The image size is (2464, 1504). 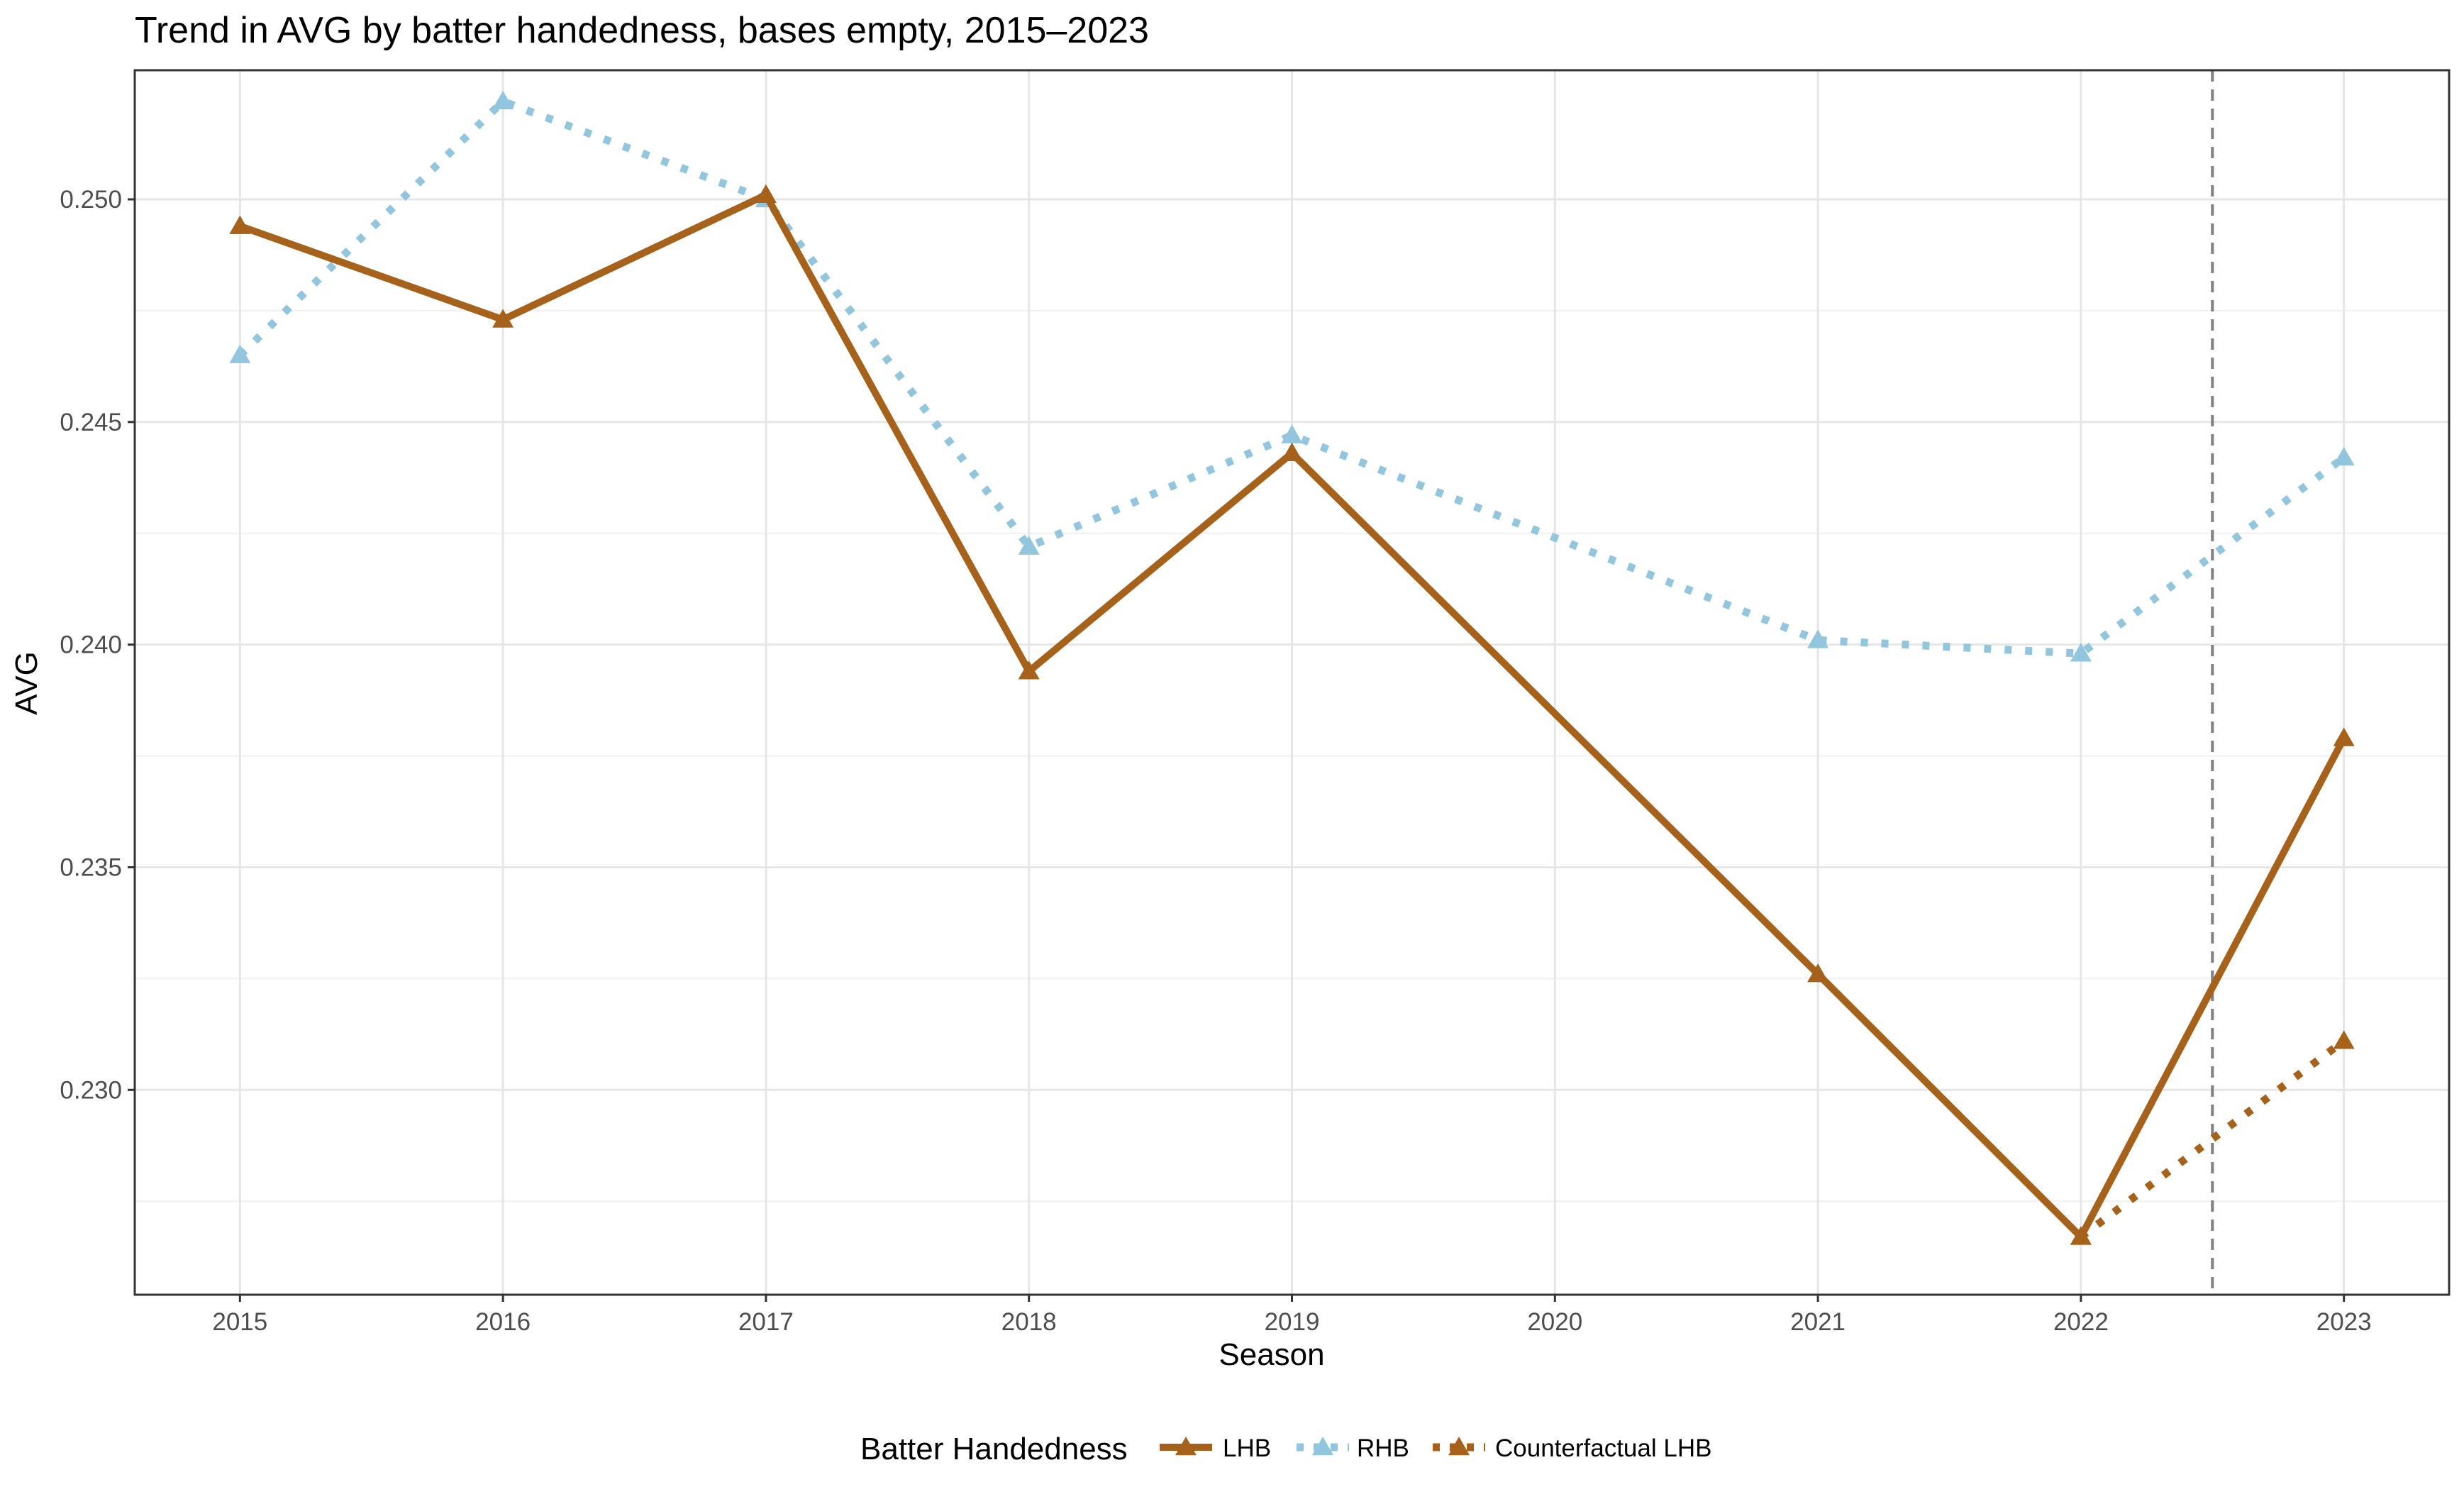 I want to click on x-tick-label: 2019, so click(x=1292, y=1322).